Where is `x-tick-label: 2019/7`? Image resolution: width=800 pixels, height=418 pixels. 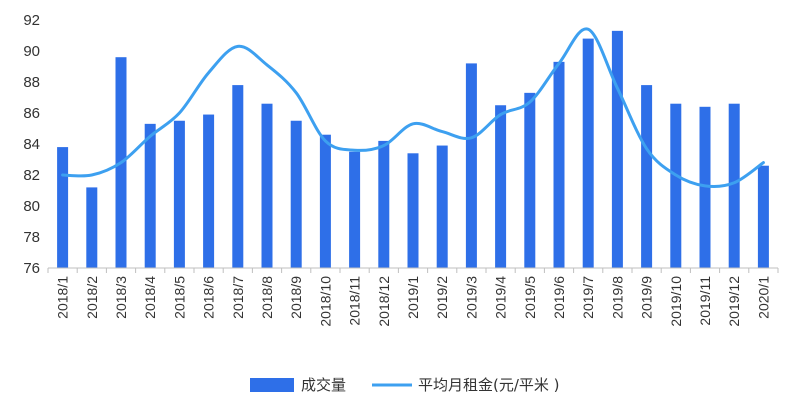 x-tick-label: 2019/7 is located at coordinates (588, 297).